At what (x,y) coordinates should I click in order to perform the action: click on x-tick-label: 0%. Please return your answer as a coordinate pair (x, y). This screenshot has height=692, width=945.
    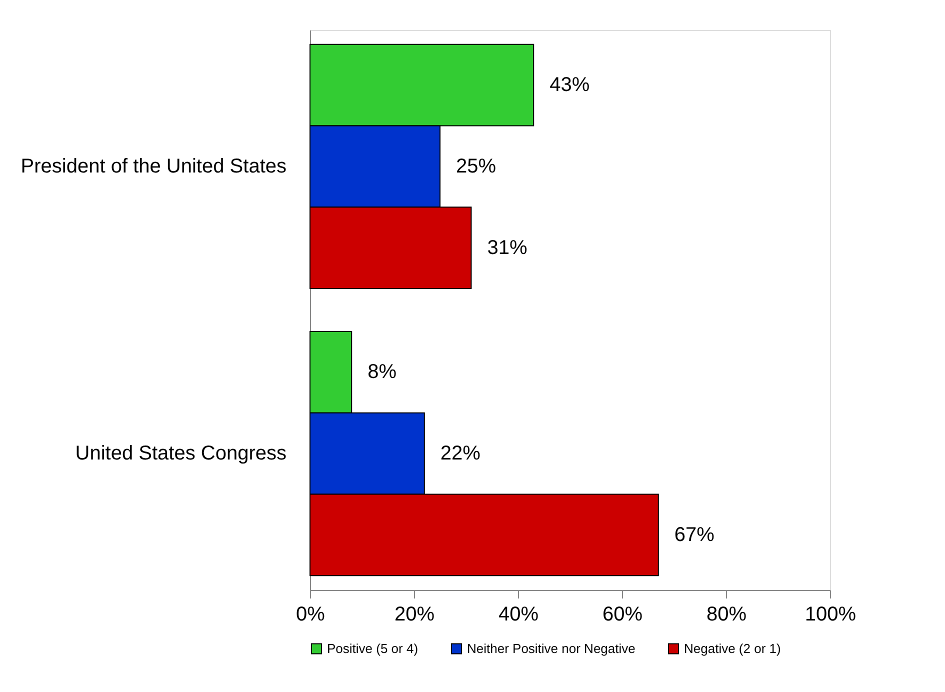
    Looking at the image, I should click on (311, 615).